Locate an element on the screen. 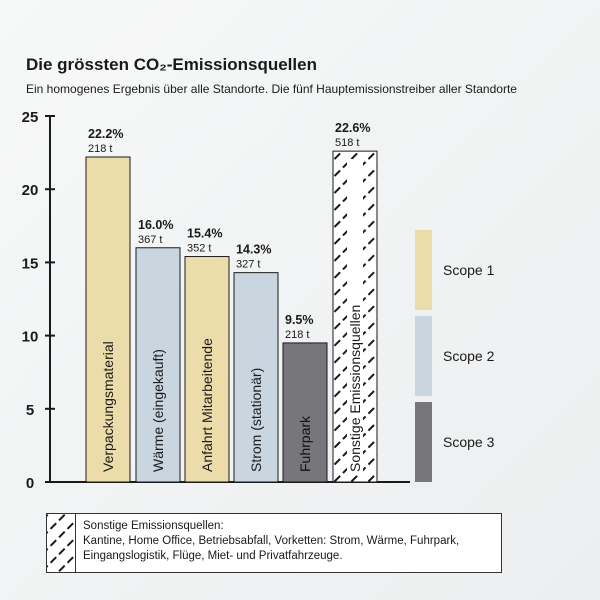 The image size is (600, 600). bar-label-backdrop is located at coordinates (355, 317).